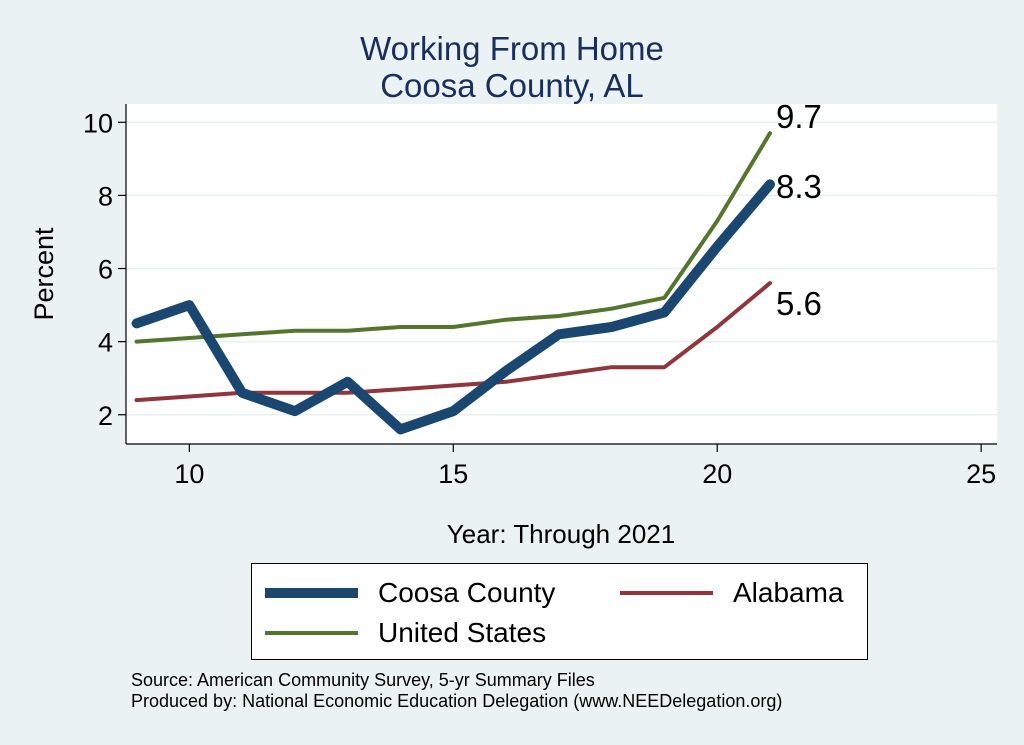  Describe the element at coordinates (44, 274) in the screenshot. I see `y-axis-label: Percent` at that location.